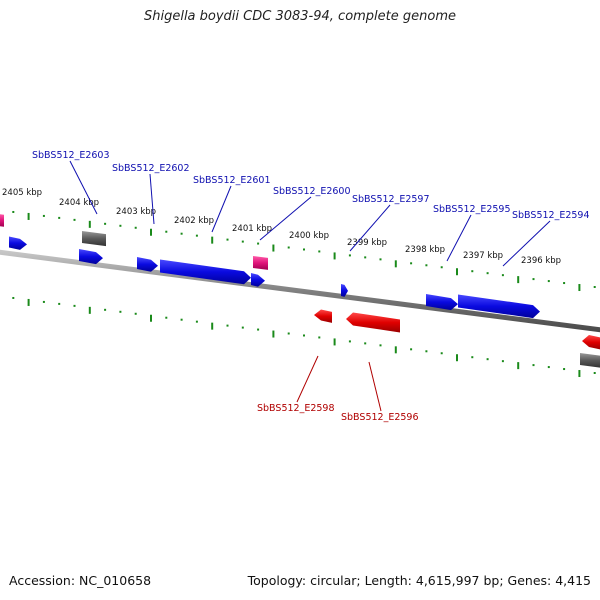 The height and width of the screenshot is (600, 600). I want to click on accession-text: Accession: NC_010658, so click(80, 580).